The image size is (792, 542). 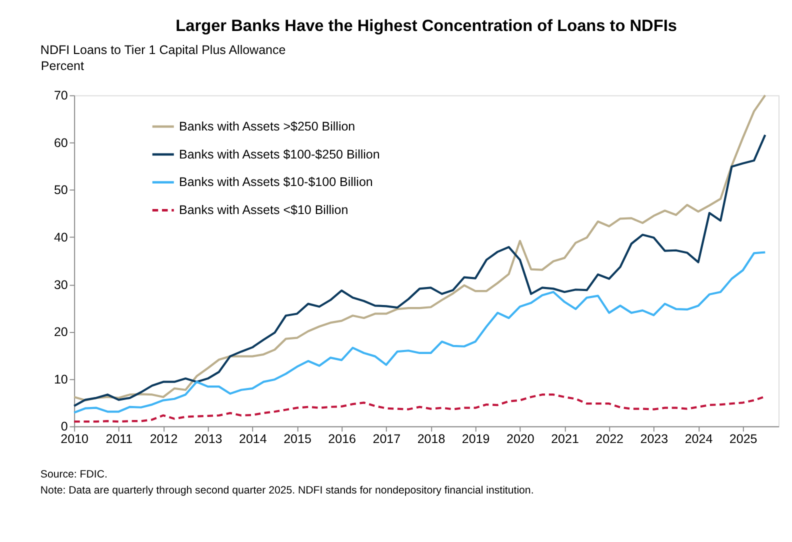 What do you see at coordinates (520, 439) in the screenshot?
I see `x-tick-label: 2020` at bounding box center [520, 439].